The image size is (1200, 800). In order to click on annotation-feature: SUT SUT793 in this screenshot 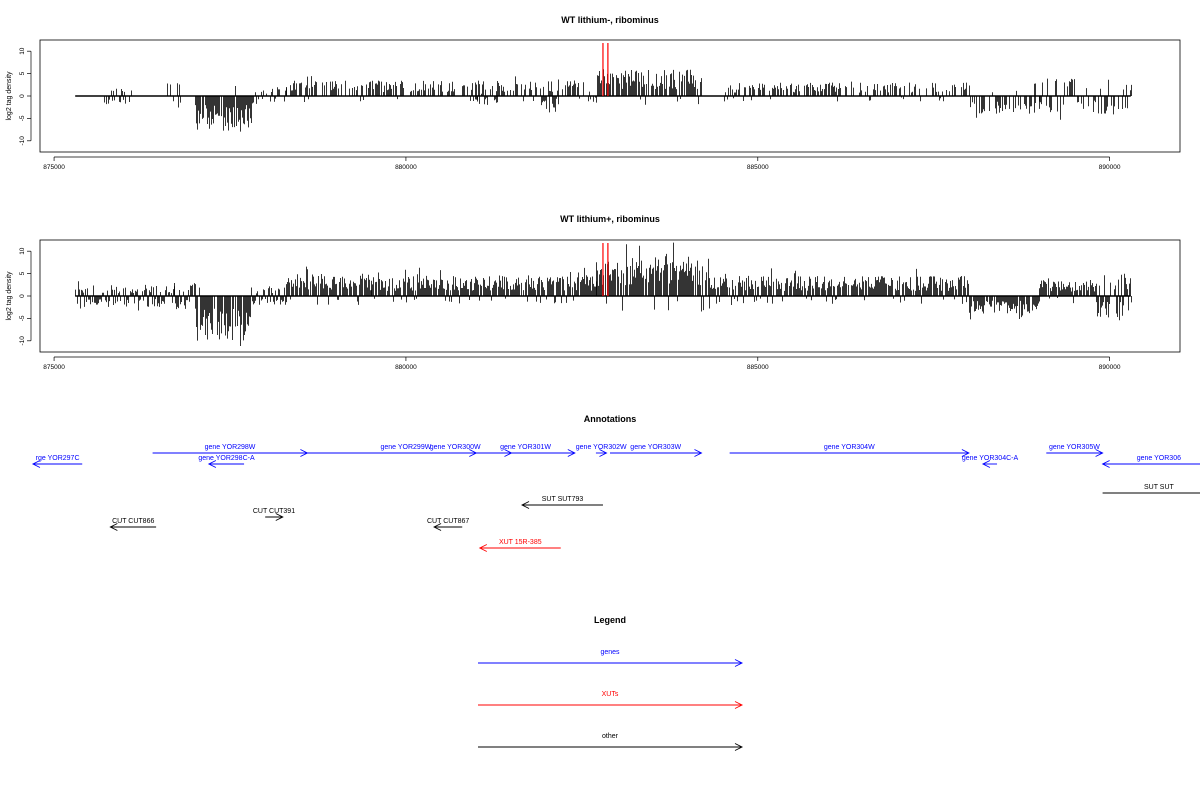, I will do `click(562, 502)`.